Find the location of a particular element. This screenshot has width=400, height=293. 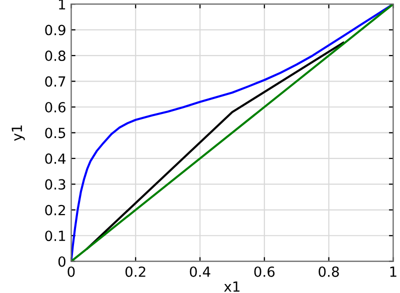

y-tick-label: 0.5 is located at coordinates (55, 133).